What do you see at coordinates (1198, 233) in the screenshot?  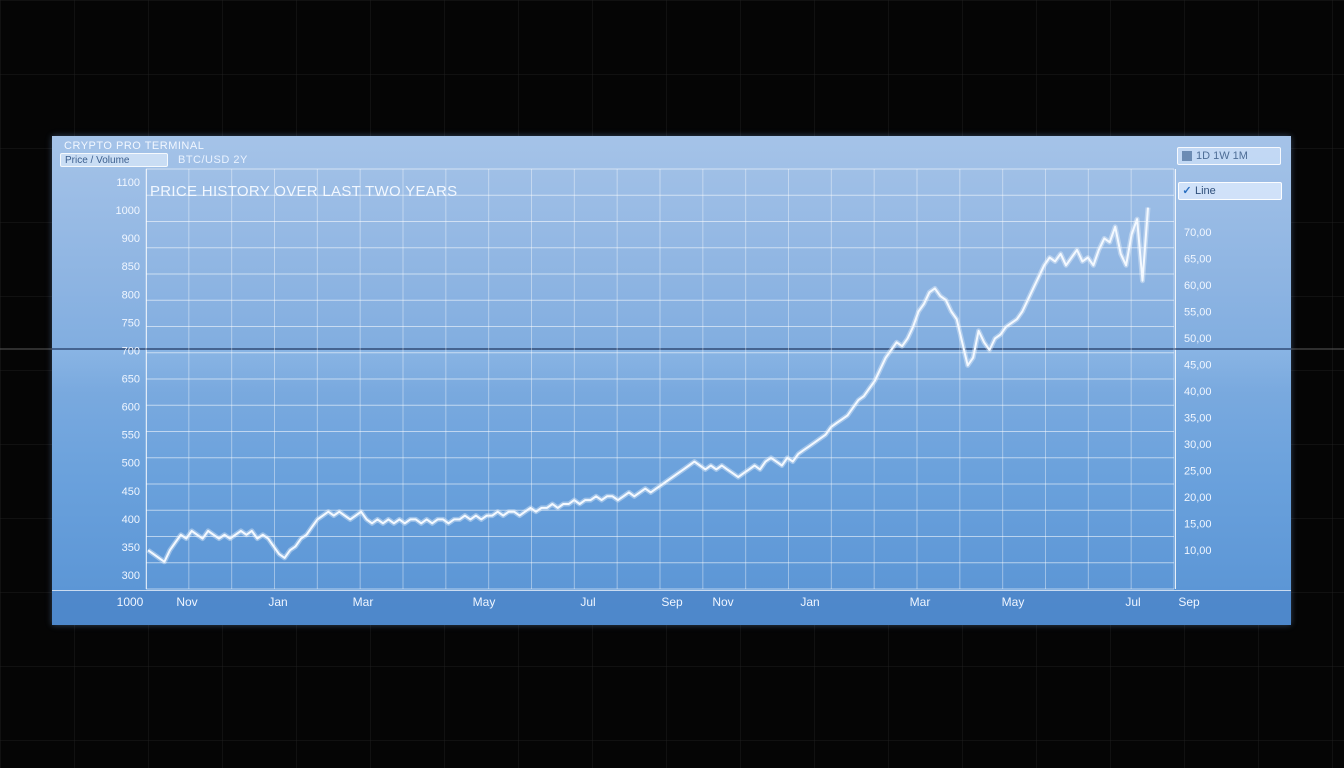 I see `y-tick-label-right: 70,00` at bounding box center [1198, 233].